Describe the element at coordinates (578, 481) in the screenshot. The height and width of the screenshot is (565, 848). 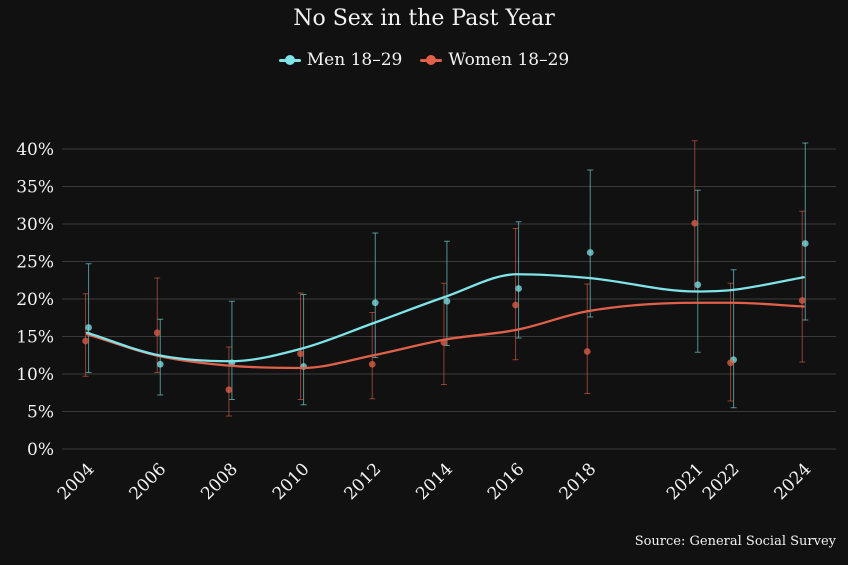
I see `x-tick-label: 2018` at that location.